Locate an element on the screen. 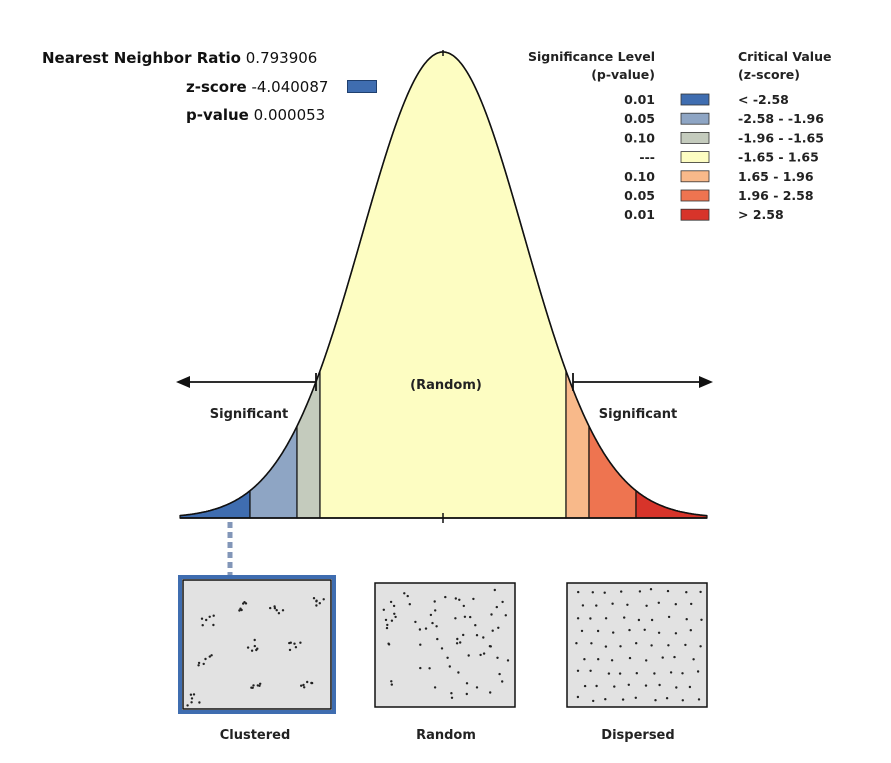 The height and width of the screenshot is (763, 891). legend-row: 0.05 1.96 - 2.58 is located at coordinates (718, 195).